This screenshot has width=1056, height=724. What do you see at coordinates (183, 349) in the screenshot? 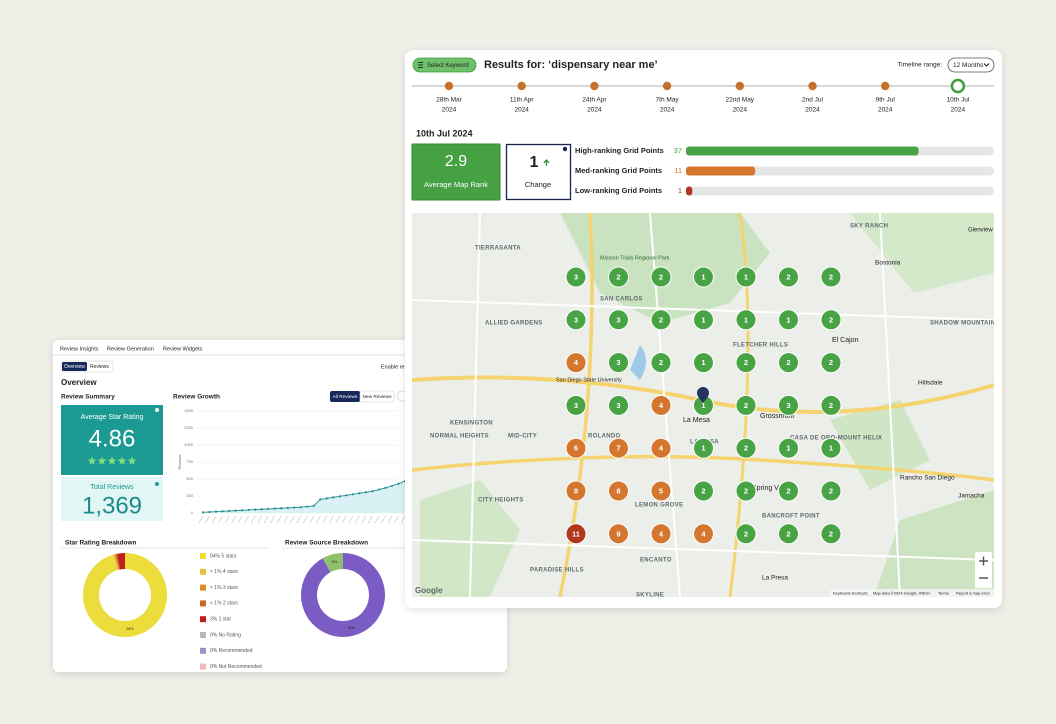
I see `tab: Review Widgets` at bounding box center [183, 349].